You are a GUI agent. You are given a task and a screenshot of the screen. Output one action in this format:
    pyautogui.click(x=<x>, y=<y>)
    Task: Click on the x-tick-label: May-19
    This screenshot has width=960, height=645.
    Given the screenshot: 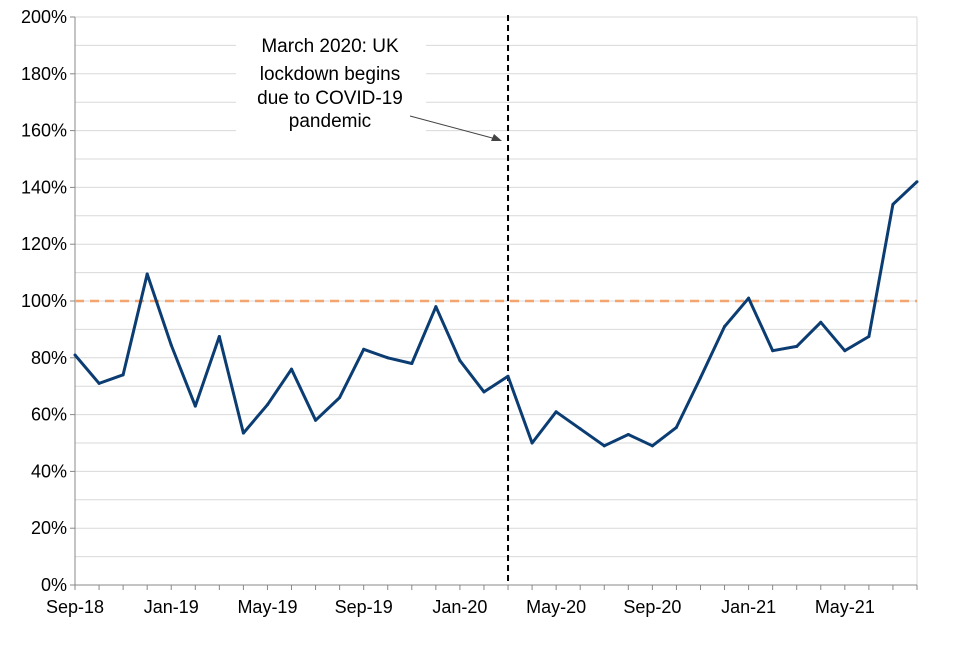 What is the action you would take?
    pyautogui.click(x=267, y=607)
    